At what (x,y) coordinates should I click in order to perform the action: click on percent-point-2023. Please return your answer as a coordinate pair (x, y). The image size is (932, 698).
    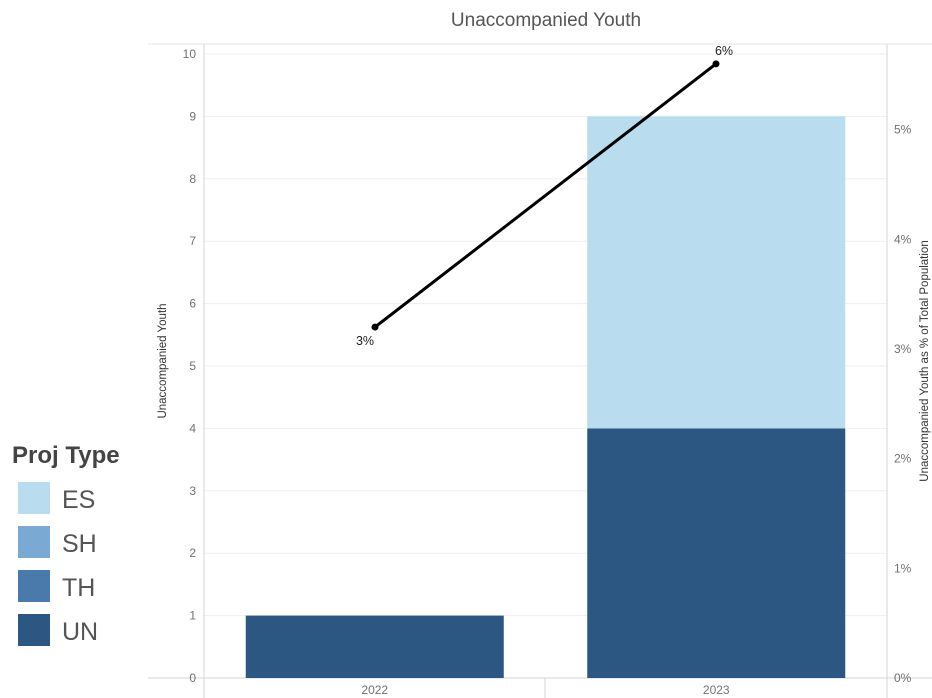
    Looking at the image, I should click on (716, 64).